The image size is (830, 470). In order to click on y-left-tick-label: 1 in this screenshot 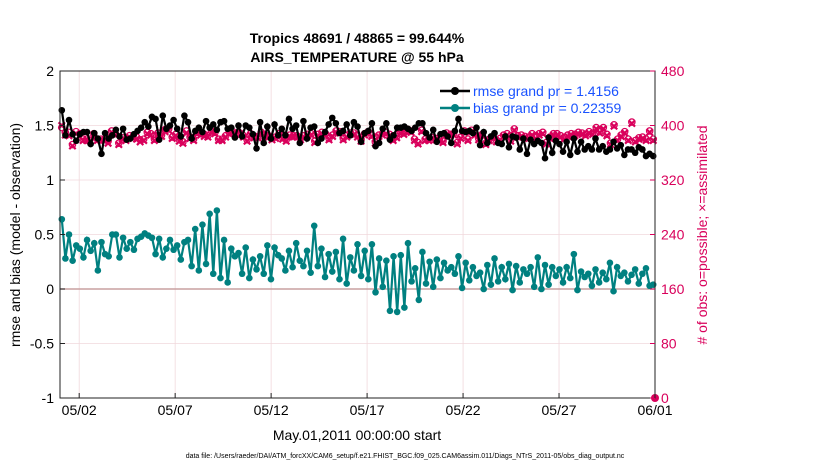, I will do `click(50, 180)`.